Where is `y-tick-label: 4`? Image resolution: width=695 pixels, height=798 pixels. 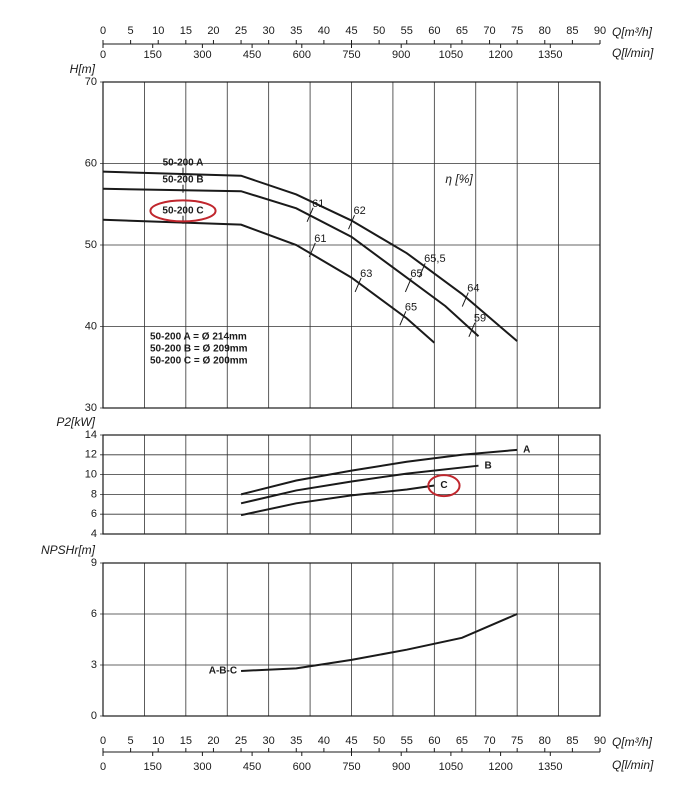 y-tick-label: 4 is located at coordinates (94, 534).